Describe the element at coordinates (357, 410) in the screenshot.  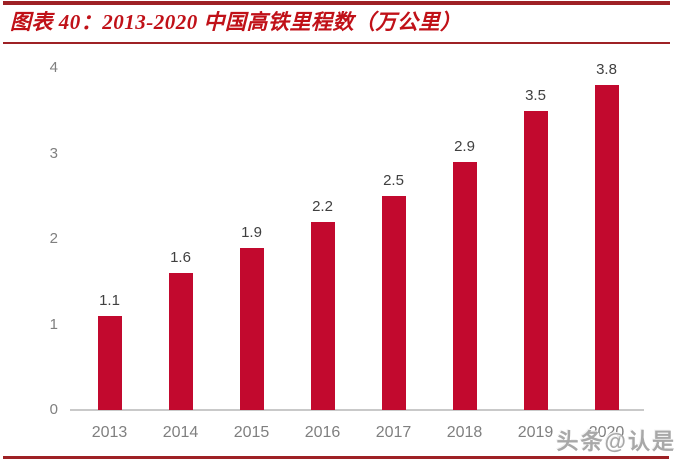
I see `x-axis-line` at that location.